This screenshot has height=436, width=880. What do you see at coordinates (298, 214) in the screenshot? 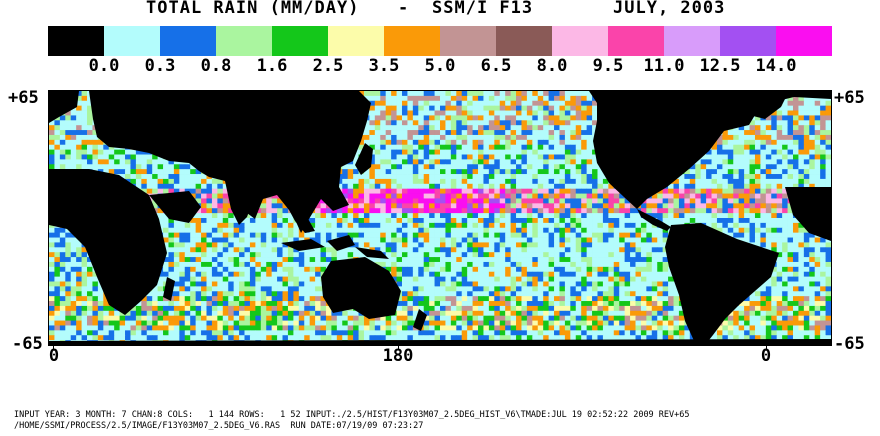
I see `southeast-asia` at bounding box center [298, 214].